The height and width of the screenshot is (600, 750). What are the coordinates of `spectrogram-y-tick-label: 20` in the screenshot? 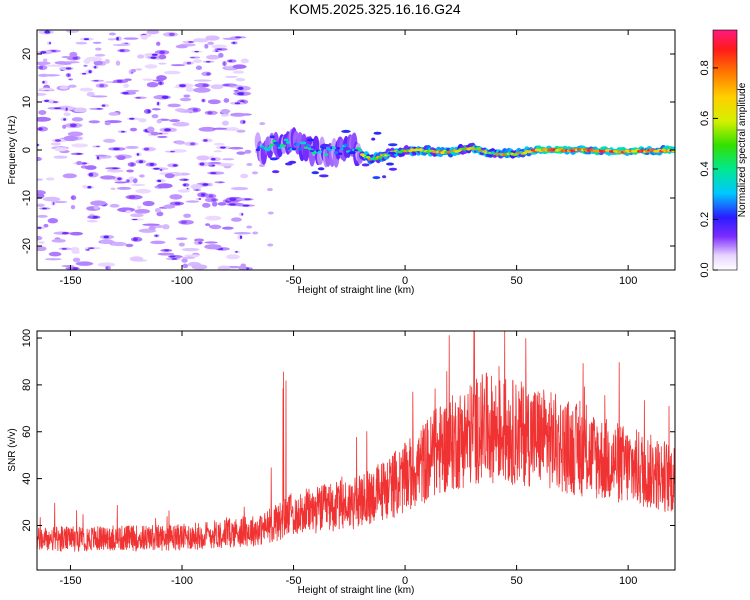 It's located at (27, 54).